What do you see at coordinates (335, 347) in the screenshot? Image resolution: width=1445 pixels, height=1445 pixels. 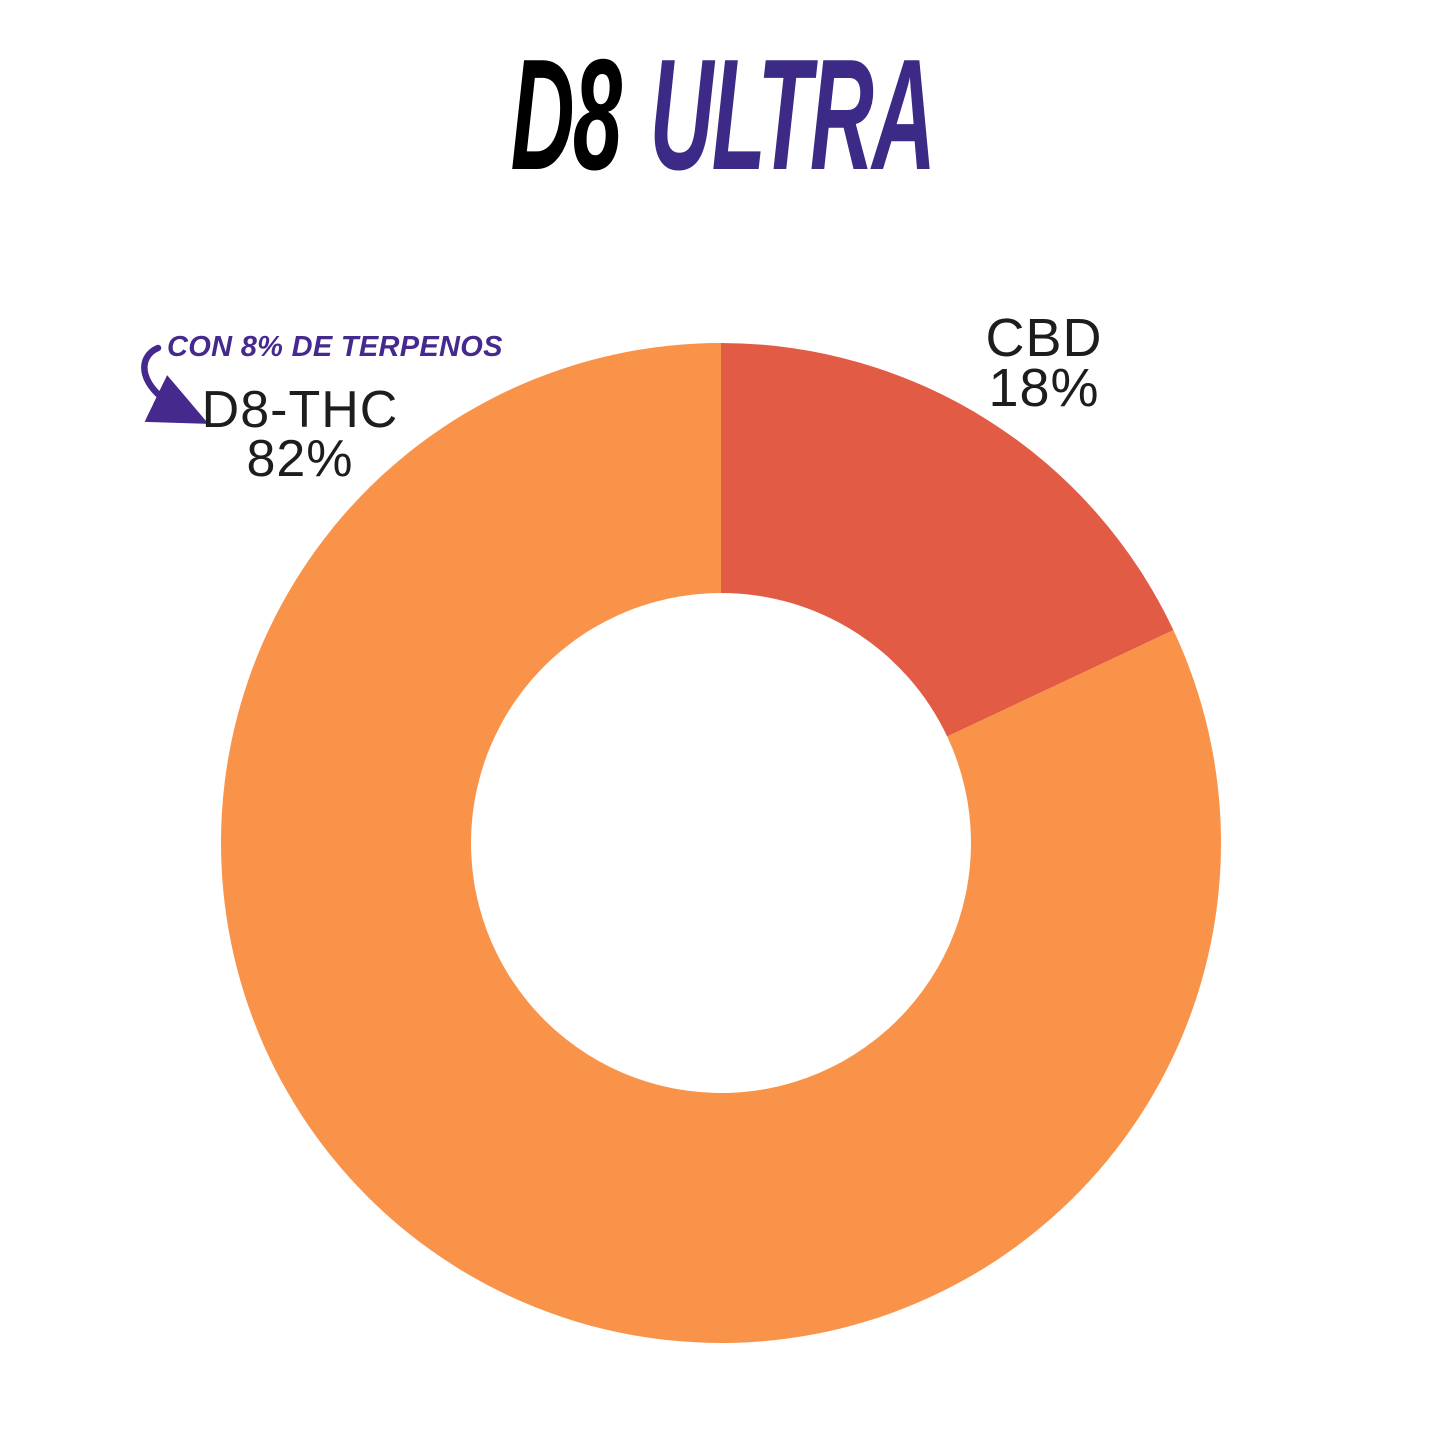 I see `terpenes-annotation: CON 8% DE TERPENOS` at bounding box center [335, 347].